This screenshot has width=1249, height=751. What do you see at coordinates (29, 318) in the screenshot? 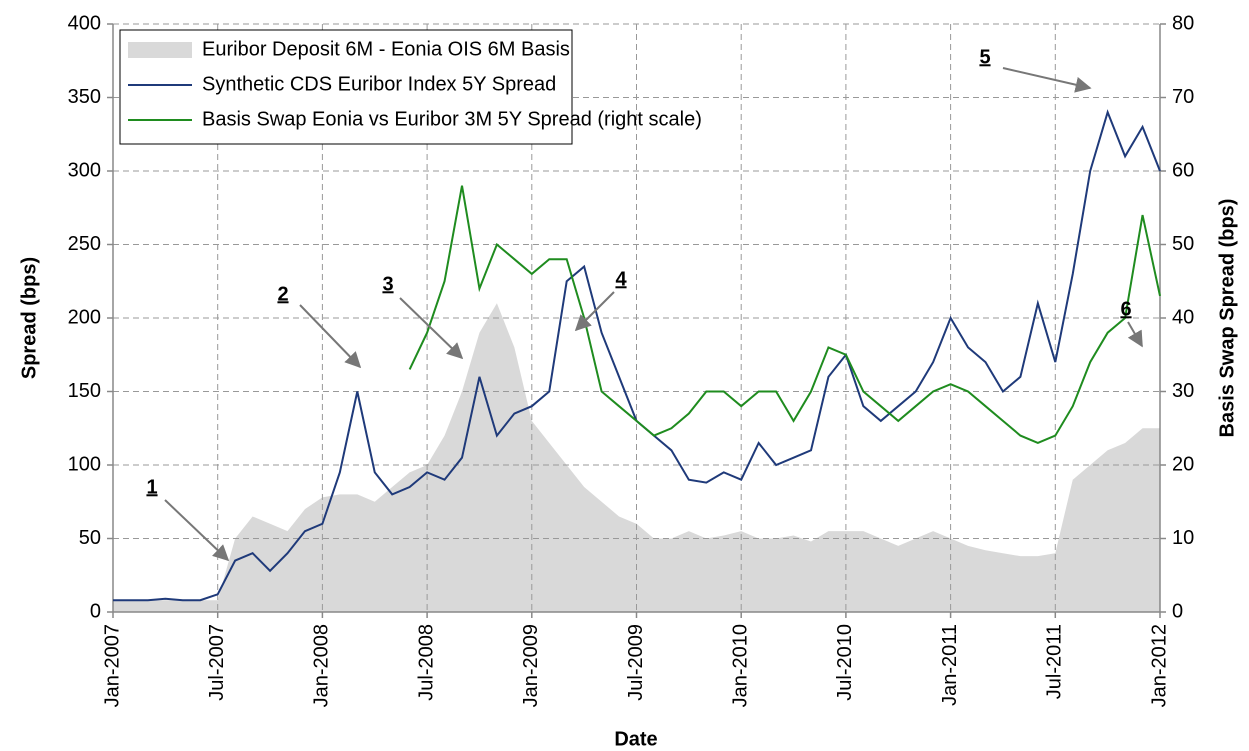
I see `y-axis-label: Spread (bps)` at bounding box center [29, 318].